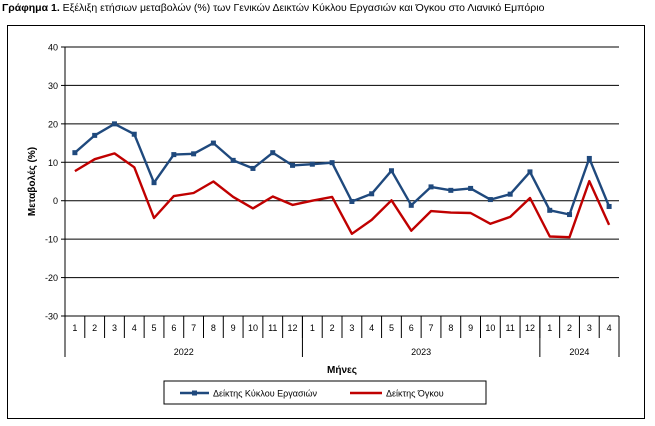  Describe the element at coordinates (342, 370) in the screenshot. I see `x-axis-title: Μήνες` at that location.